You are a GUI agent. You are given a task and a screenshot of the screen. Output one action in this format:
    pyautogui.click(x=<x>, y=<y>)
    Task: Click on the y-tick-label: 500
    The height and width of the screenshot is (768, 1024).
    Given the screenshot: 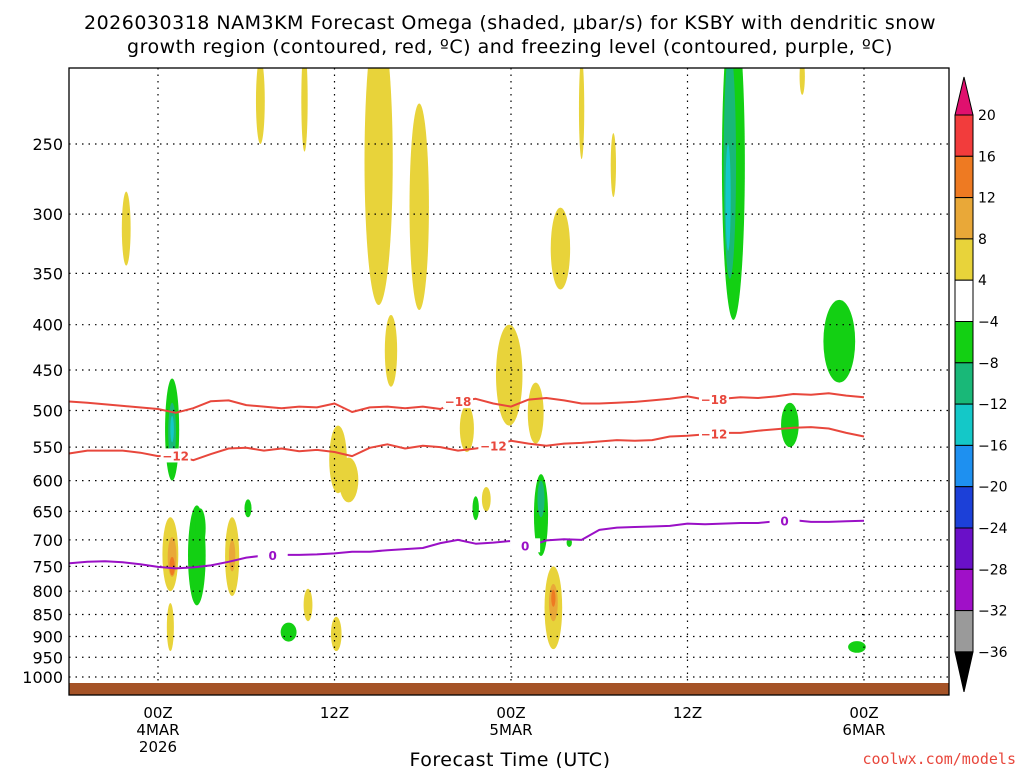 What is the action you would take?
    pyautogui.click(x=47, y=411)
    